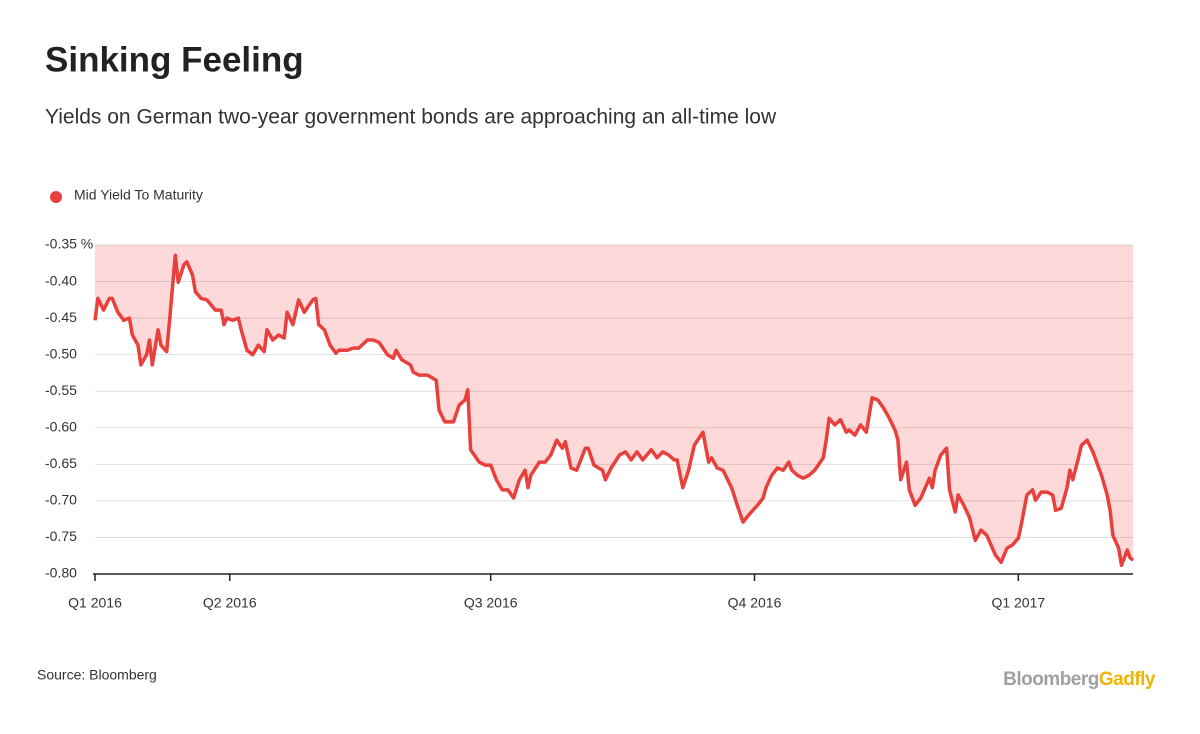 Image resolution: width=1200 pixels, height=734 pixels. Describe the element at coordinates (1018, 603) in the screenshot. I see `x-tick-label: Q1 2017` at that location.